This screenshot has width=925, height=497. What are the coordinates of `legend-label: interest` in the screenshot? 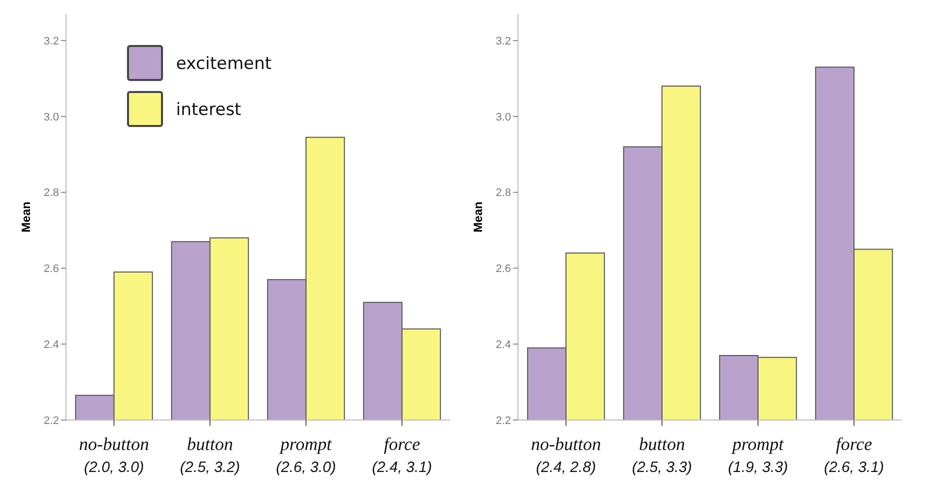 It's located at (209, 110).